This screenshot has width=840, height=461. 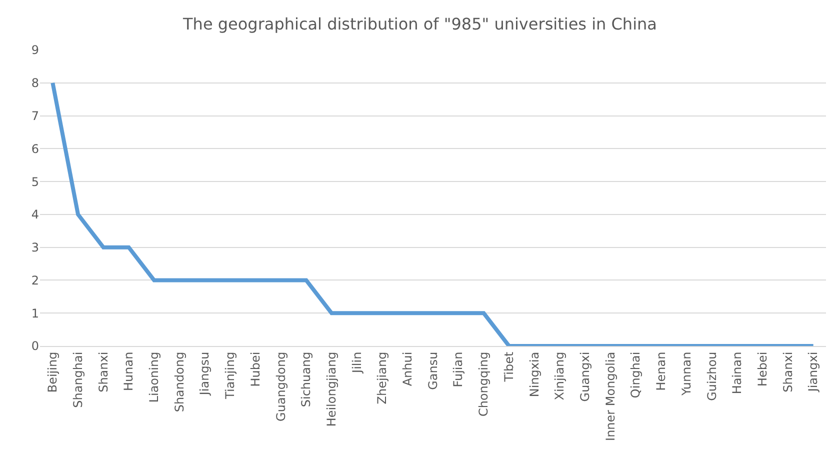 What do you see at coordinates (35, 247) in the screenshot?
I see `y-tick-label: 3` at bounding box center [35, 247].